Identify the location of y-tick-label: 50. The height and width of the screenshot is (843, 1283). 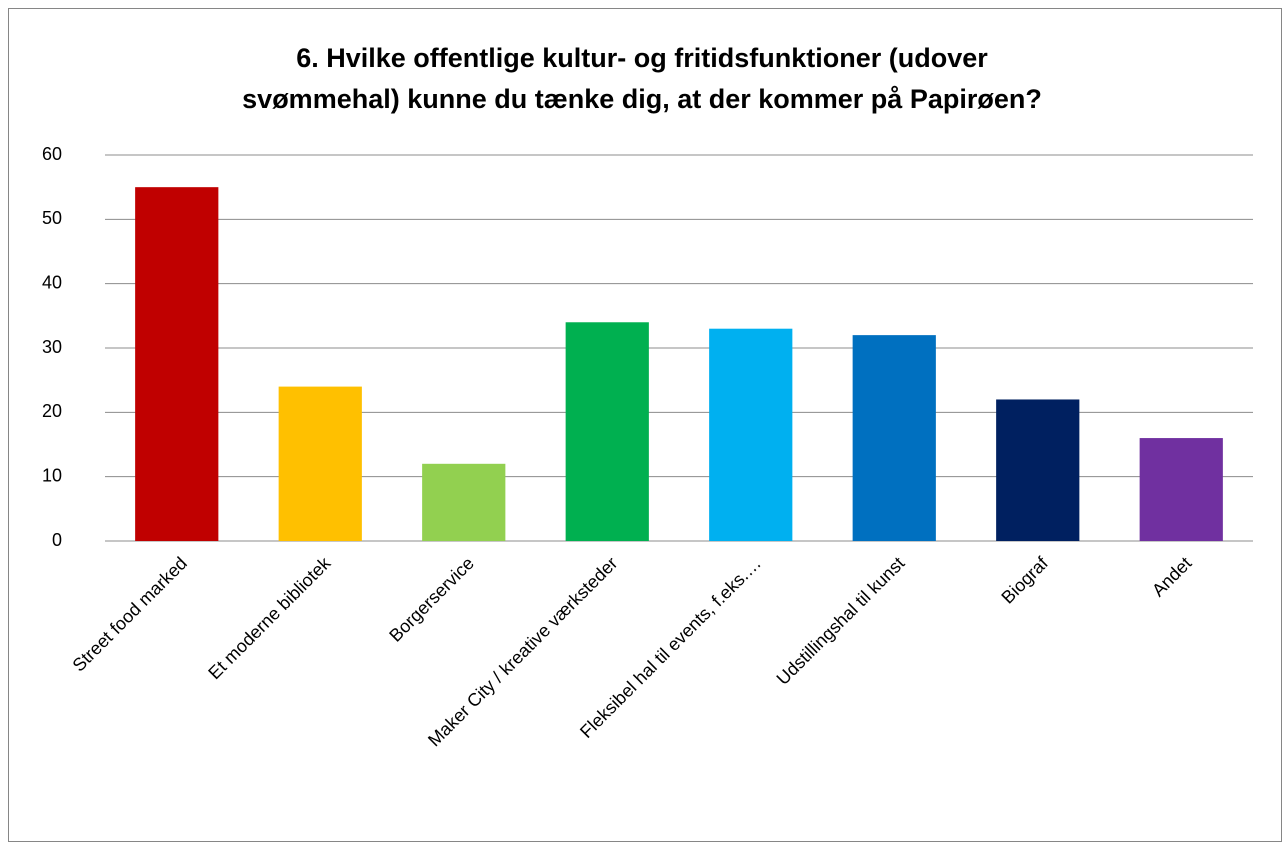
(52, 218).